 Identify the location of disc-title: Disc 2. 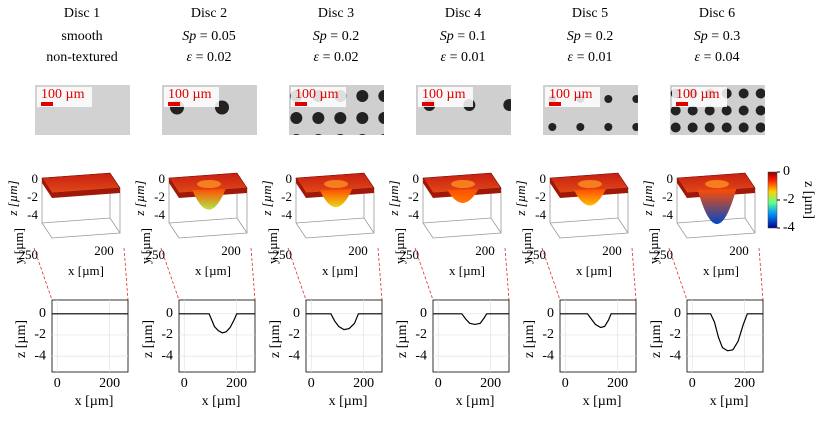
(209, 13).